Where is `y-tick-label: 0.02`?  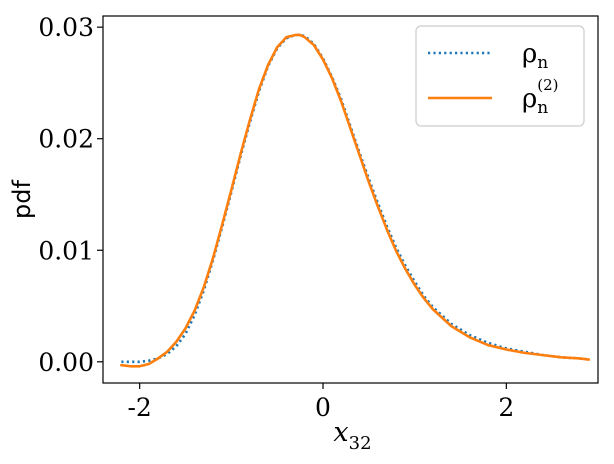
y-tick-label: 0.02 is located at coordinates (66, 139).